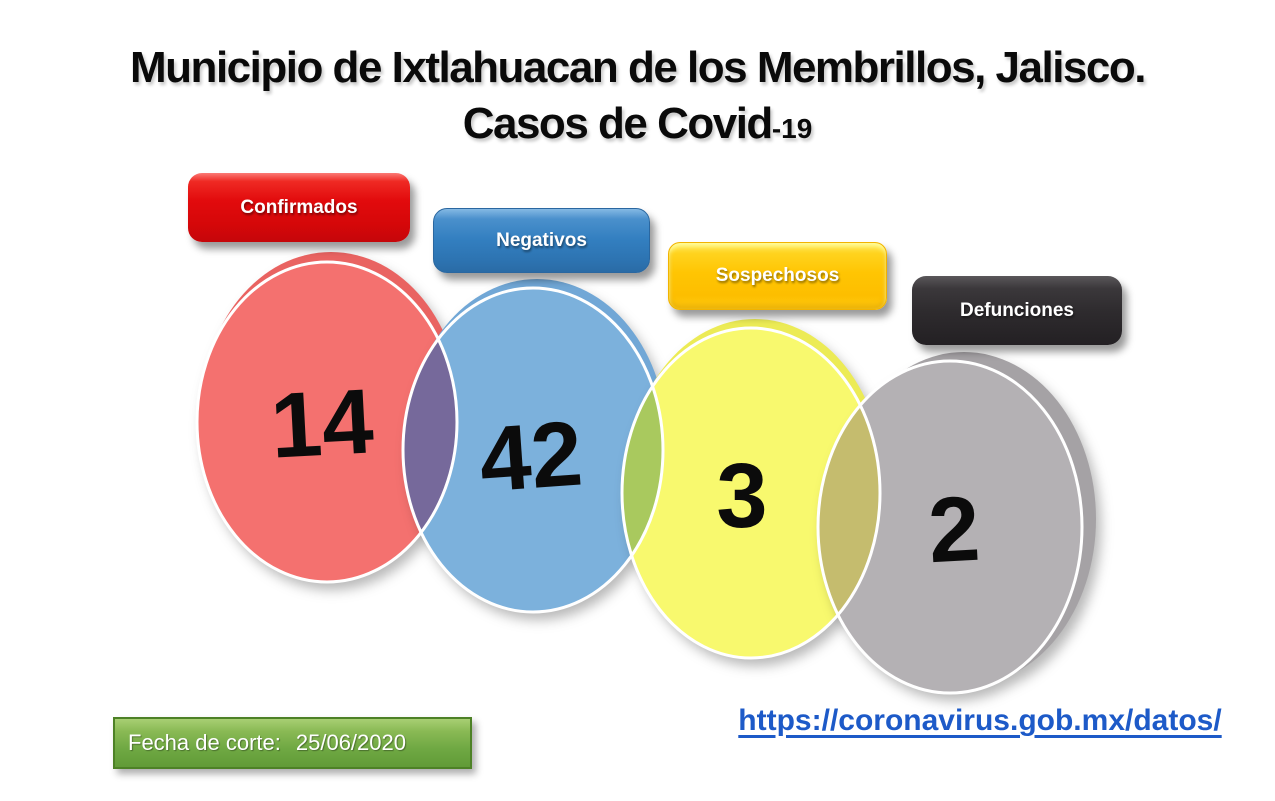 The width and height of the screenshot is (1275, 801). Describe the element at coordinates (792, 129) in the screenshot. I see `title-line-2-suffix: -19` at that location.